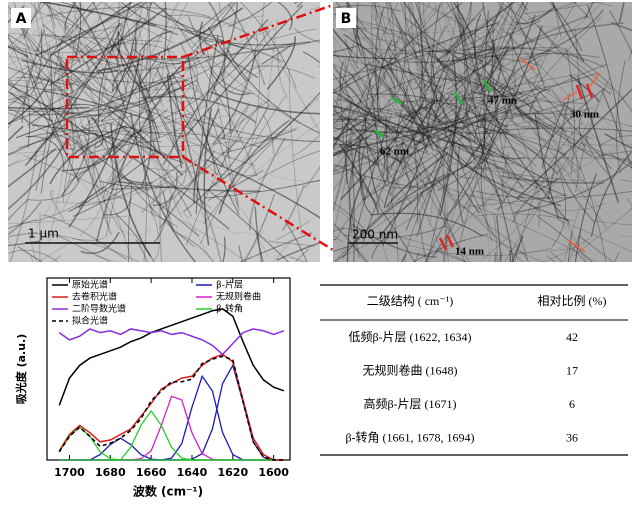  What do you see at coordinates (572, 437) in the screenshot?
I see `table-cell: 36` at bounding box center [572, 437].